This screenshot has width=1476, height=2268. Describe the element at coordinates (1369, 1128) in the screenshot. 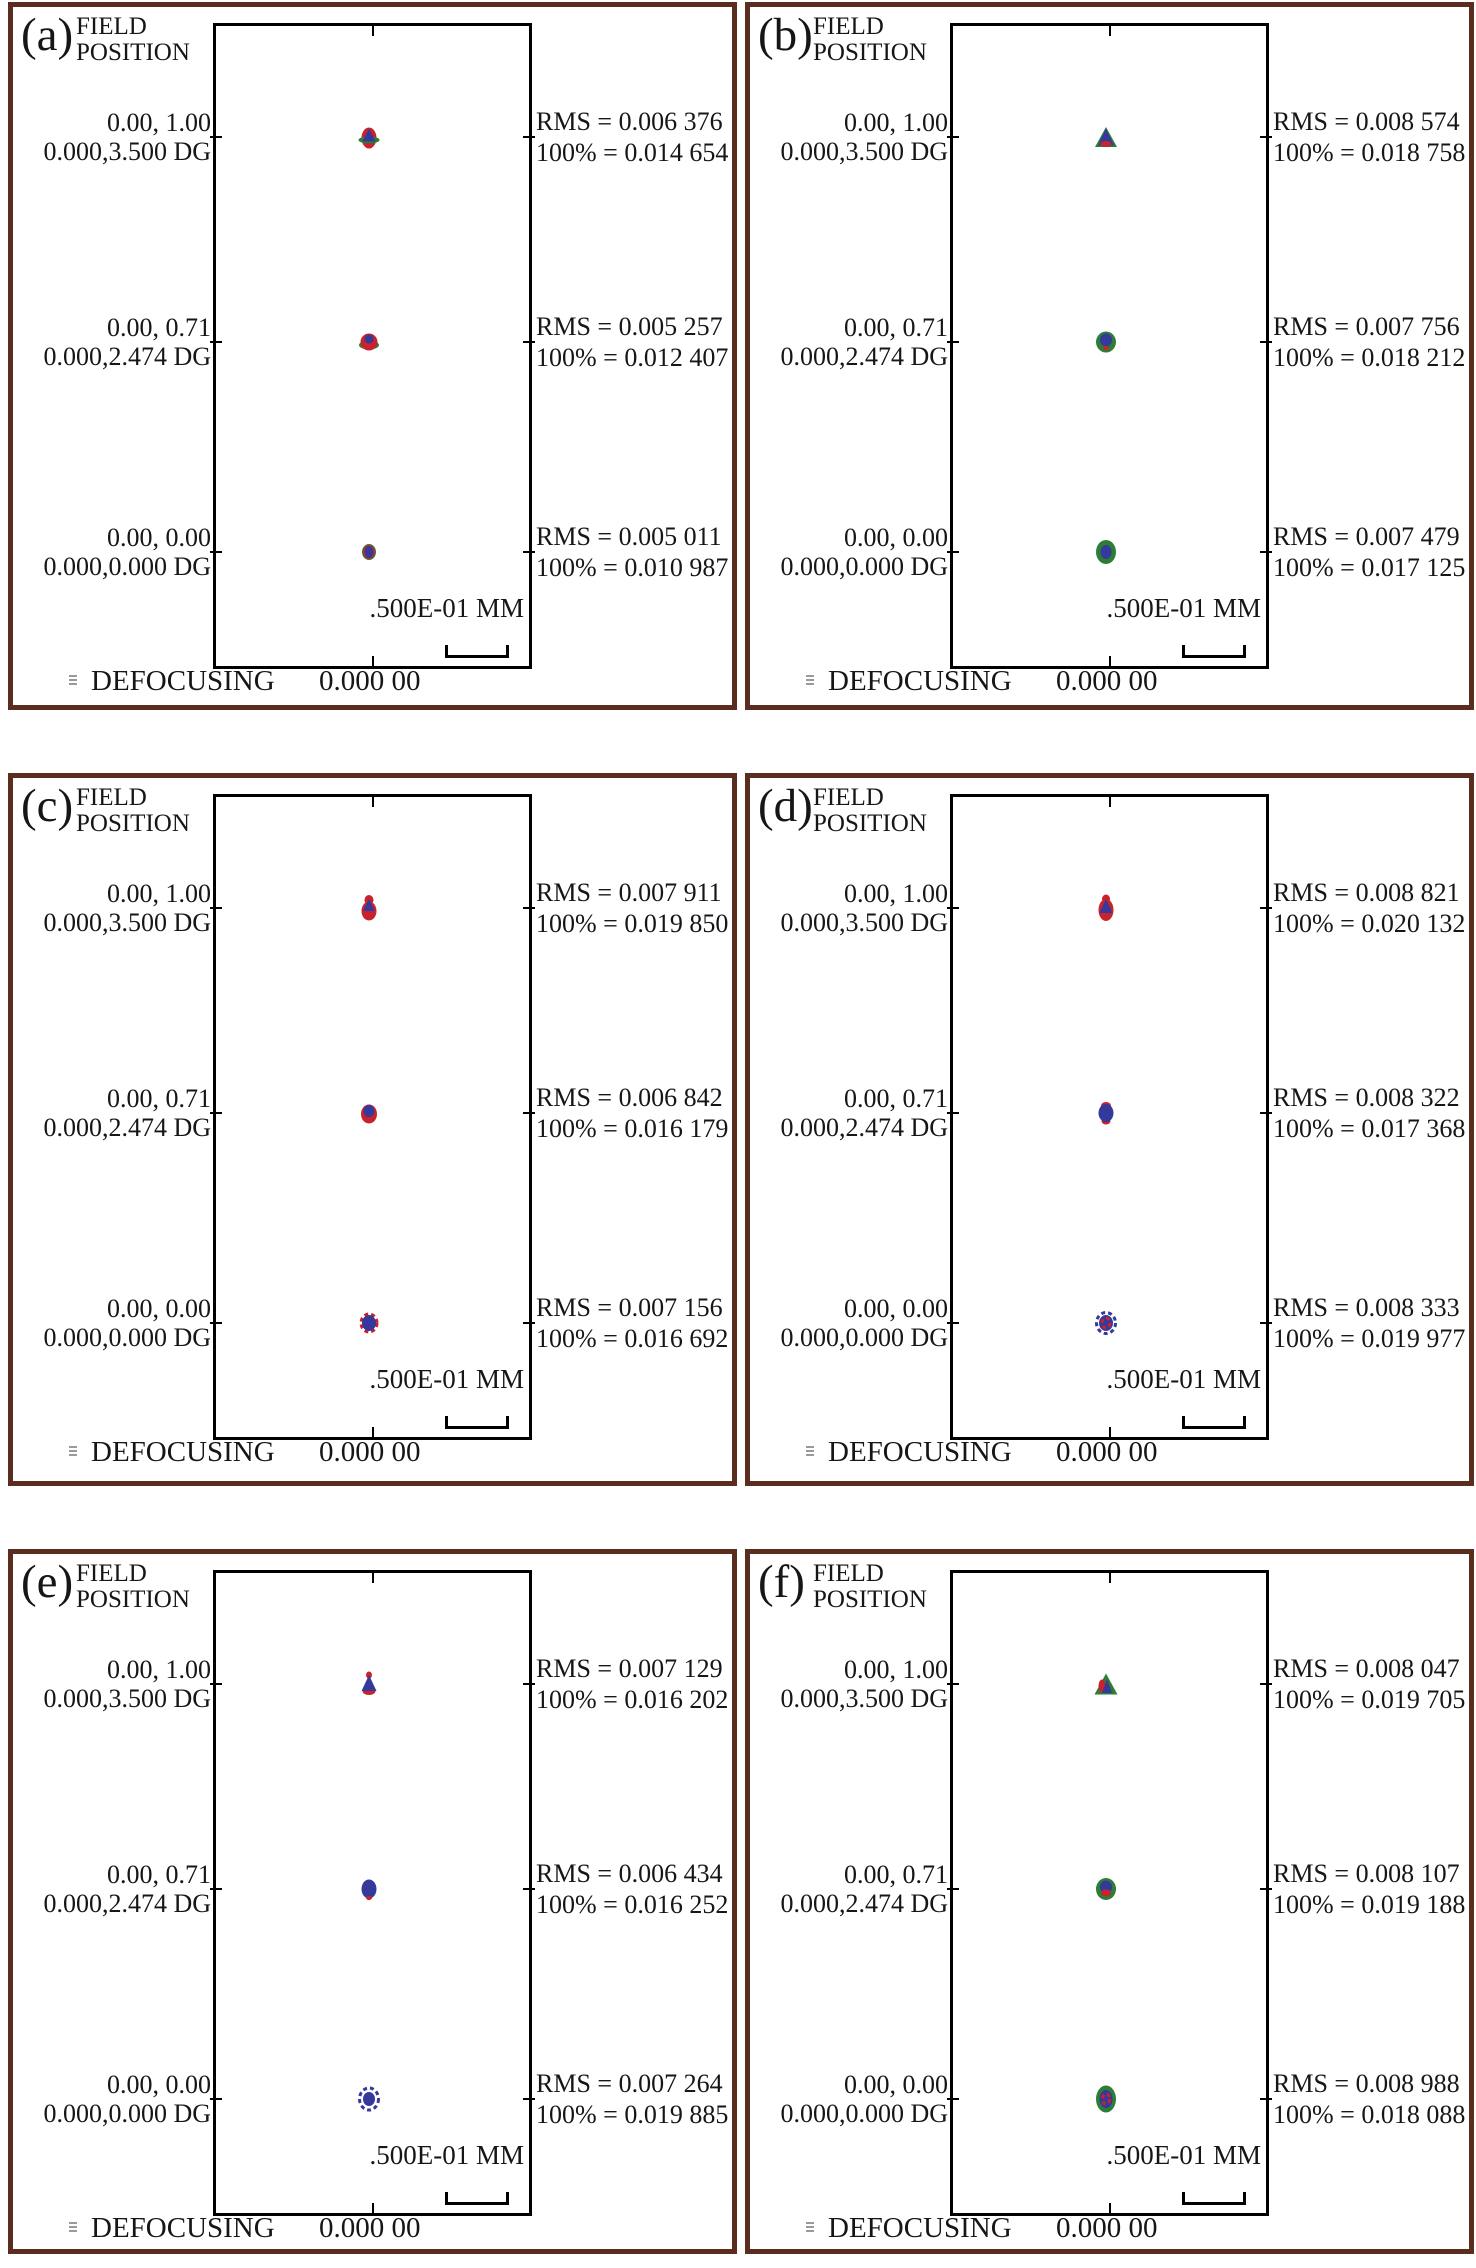

I see `full-energy-value: 100% = 0.017 368` at that location.